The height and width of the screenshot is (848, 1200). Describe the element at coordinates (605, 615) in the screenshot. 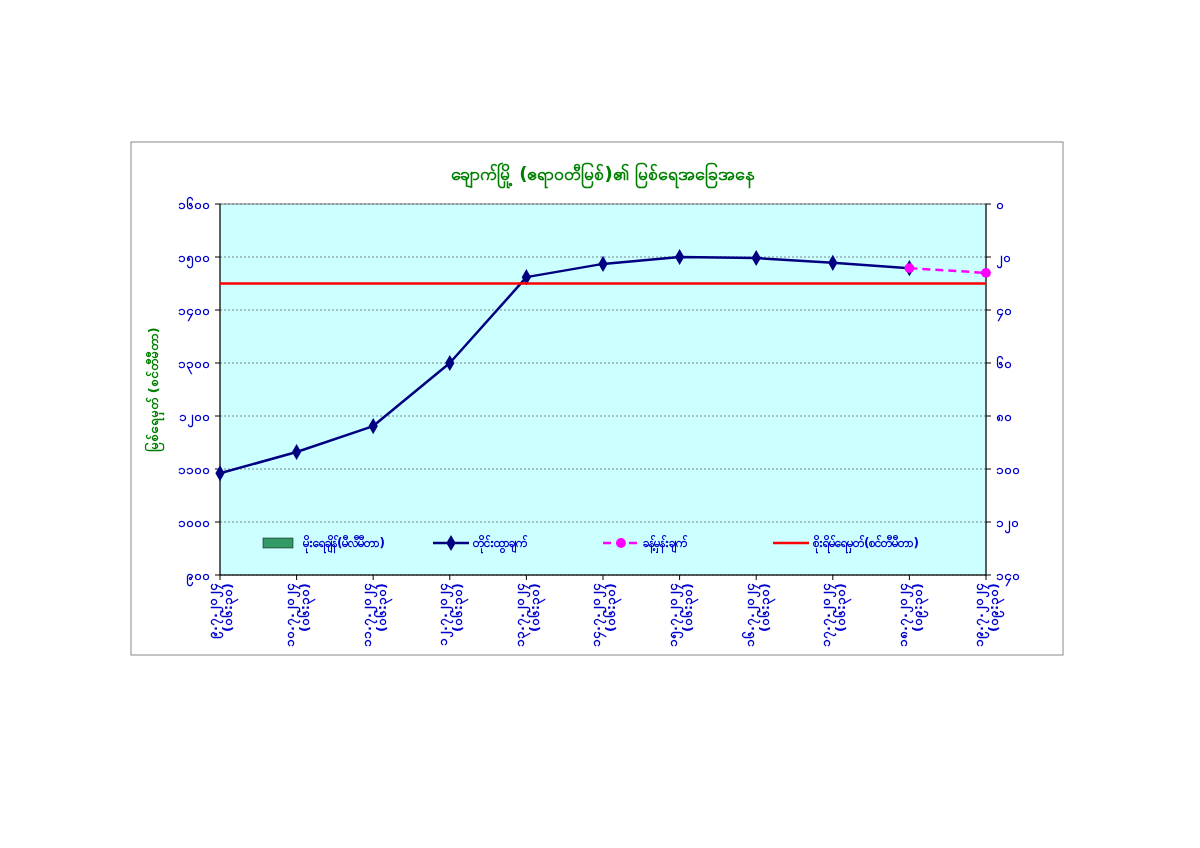

I see `x-tick-label: ၁၄.၇.၂၀၂၄ (၀၆:၃၀)` at that location.